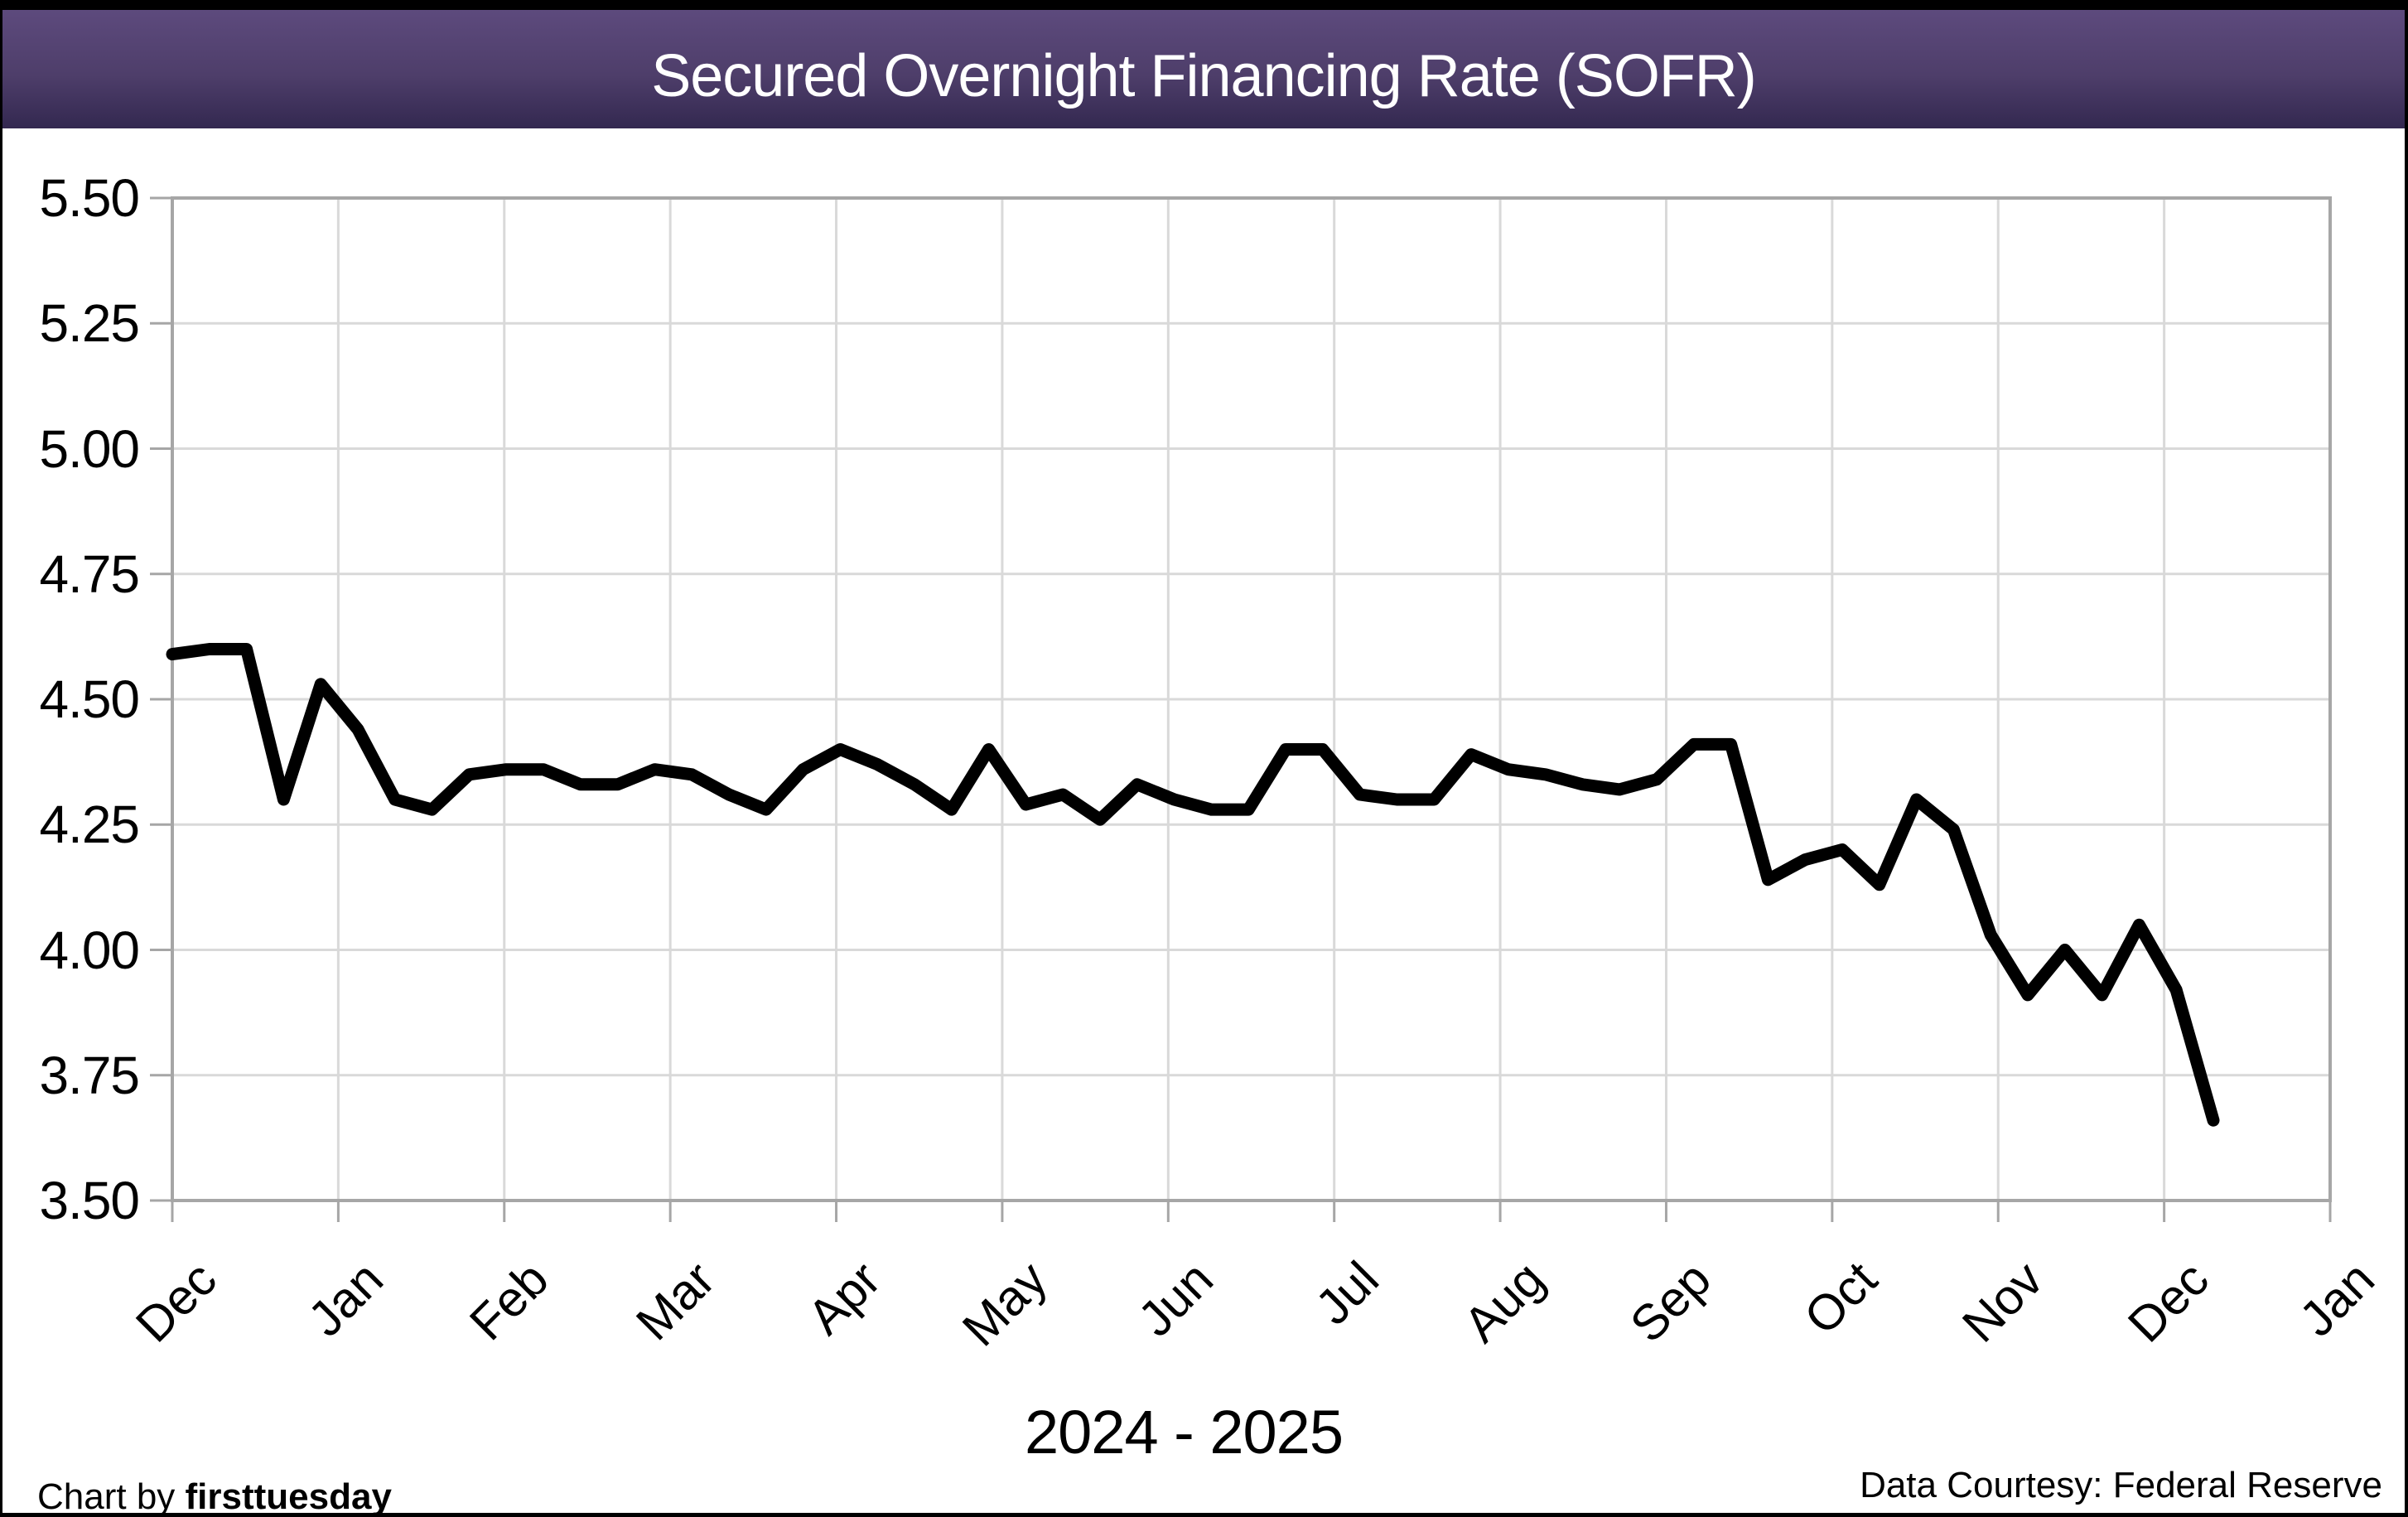  Describe the element at coordinates (111, 1496) in the screenshot. I see `credit-prefix: Chart by` at that location.